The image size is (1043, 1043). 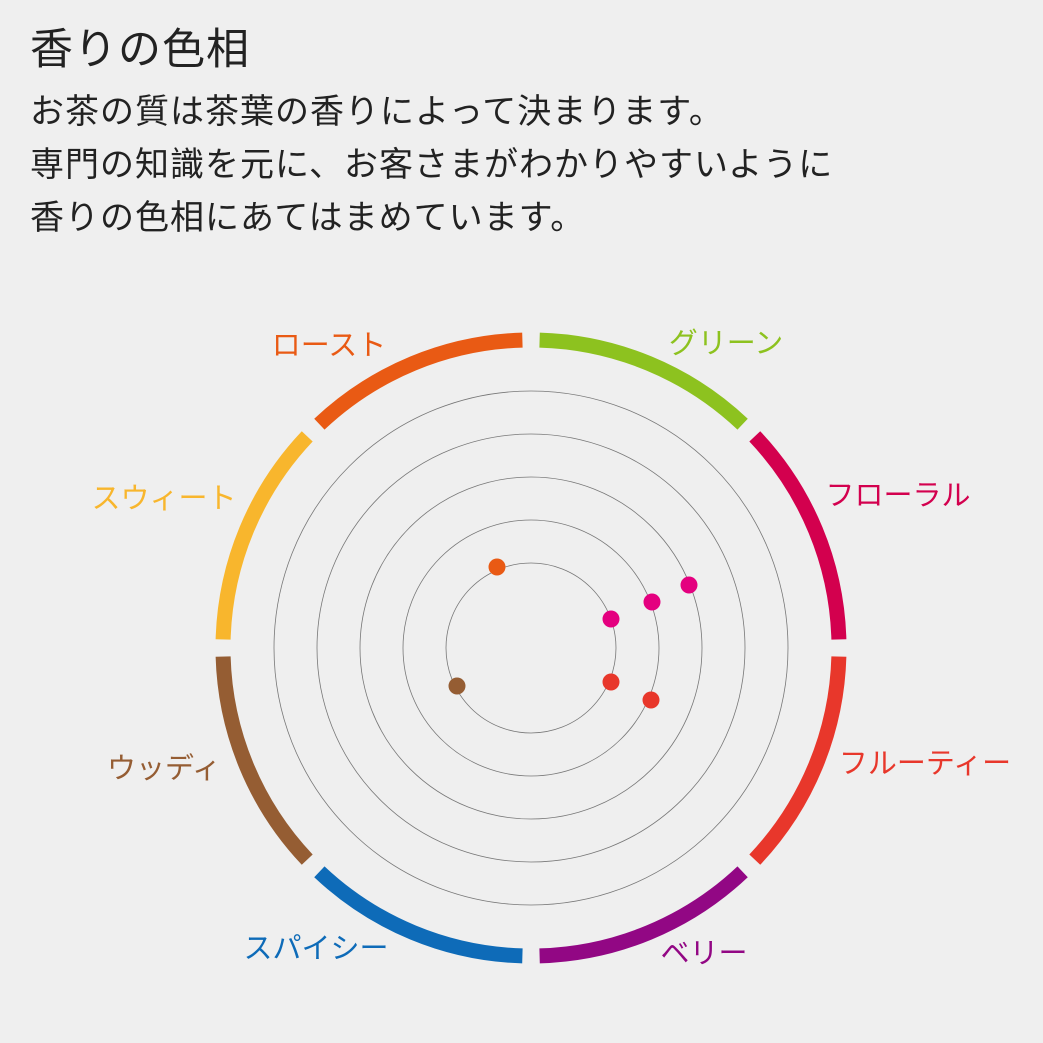 I want to click on segment-label-3: フルーティー, so click(x=925, y=763).